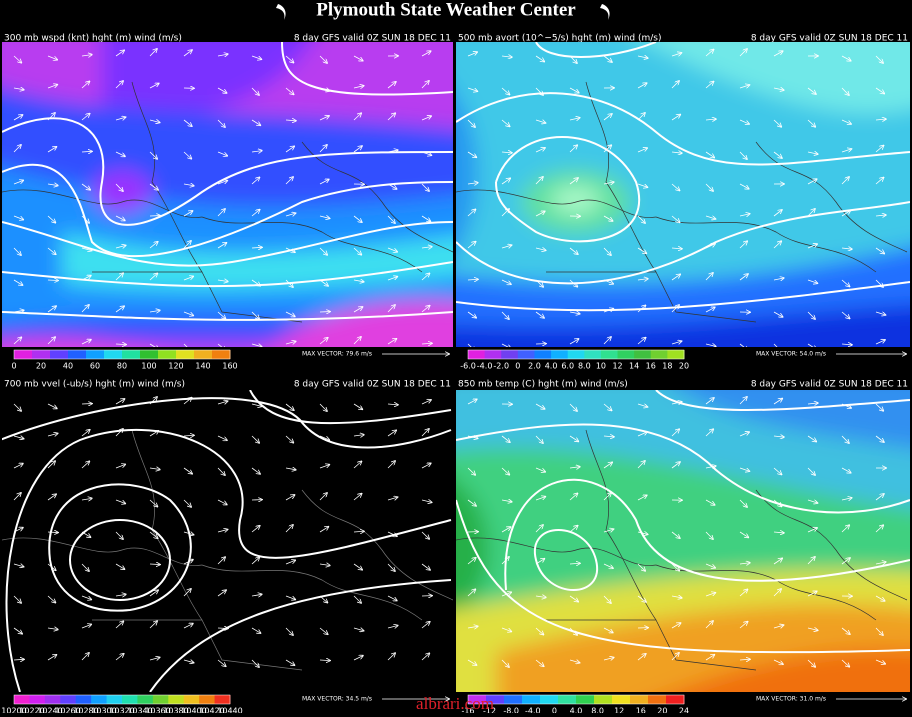 Image resolution: width=912 pixels, height=717 pixels. Describe the element at coordinates (791, 354) in the screenshot. I see `max-vector-label: MAX VECTOR: 54.0 m/s` at that location.